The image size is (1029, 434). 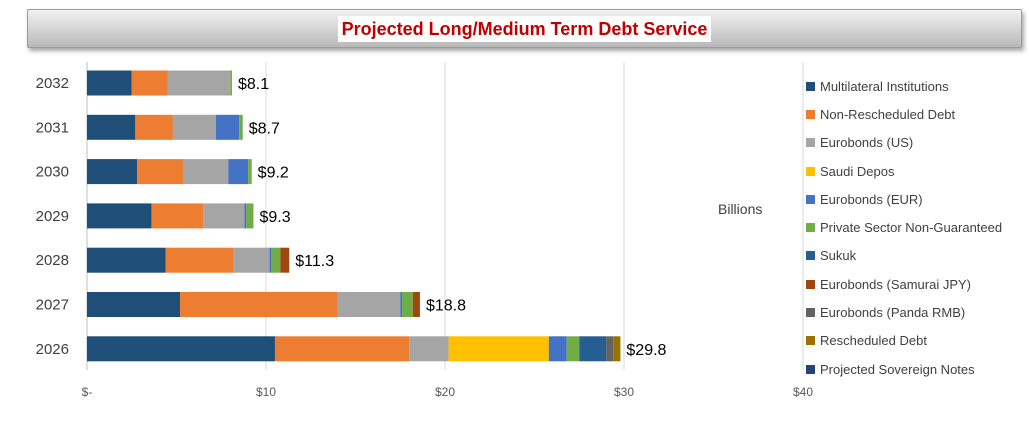 I want to click on legend-item: Eurobonds (Panda RMB), so click(x=904, y=312).